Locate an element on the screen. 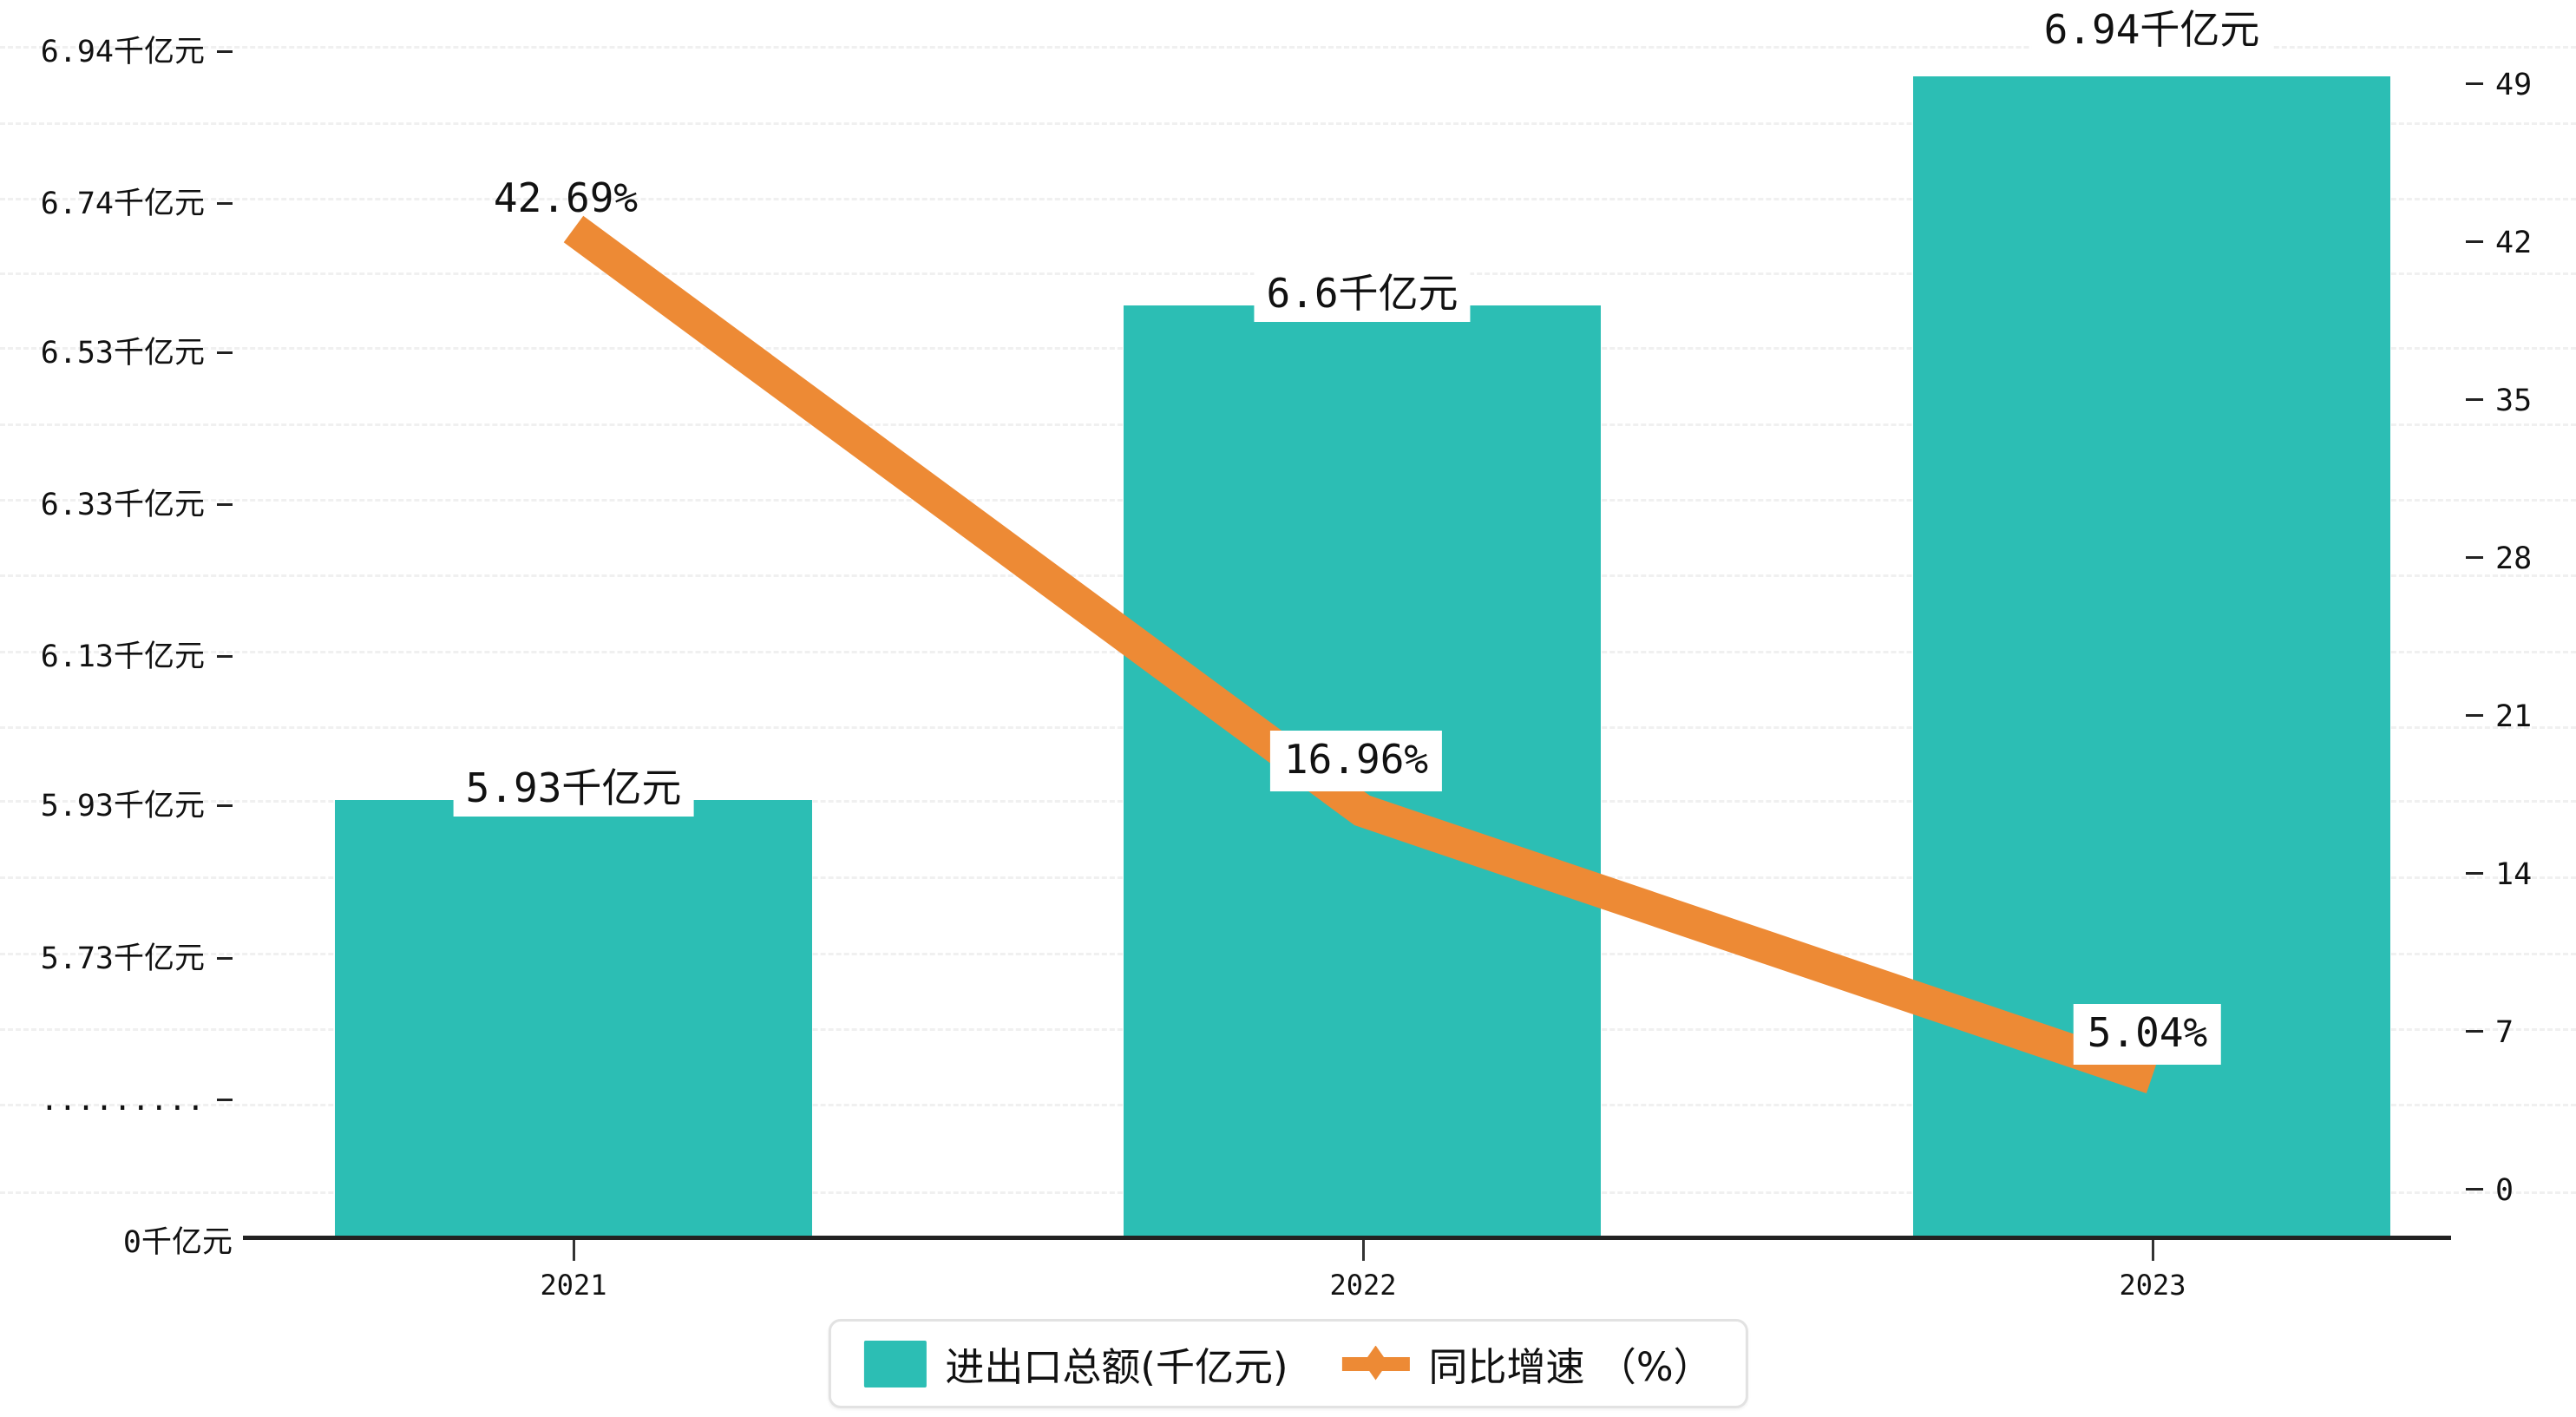 The image size is (2576, 1417). left-axis-tick-6: 6.53千亿元 is located at coordinates (116, 350).